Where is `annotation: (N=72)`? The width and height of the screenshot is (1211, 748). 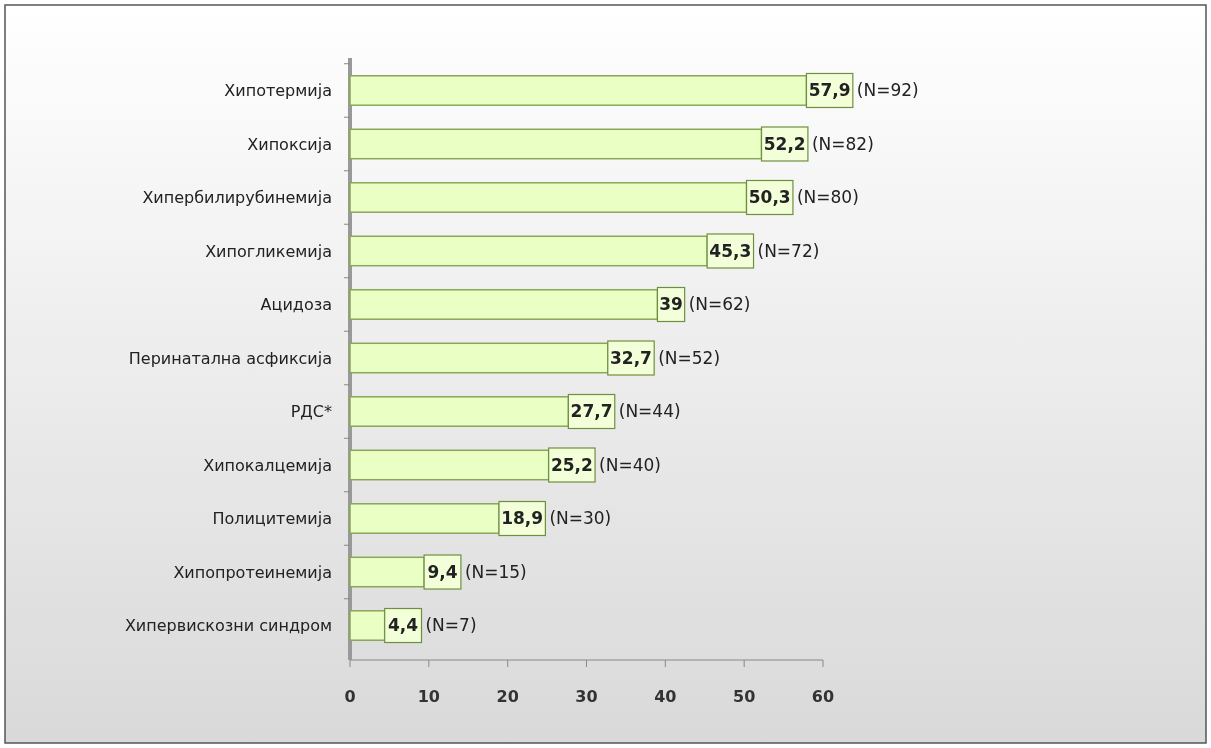 annotation: (N=72) is located at coordinates (788, 250).